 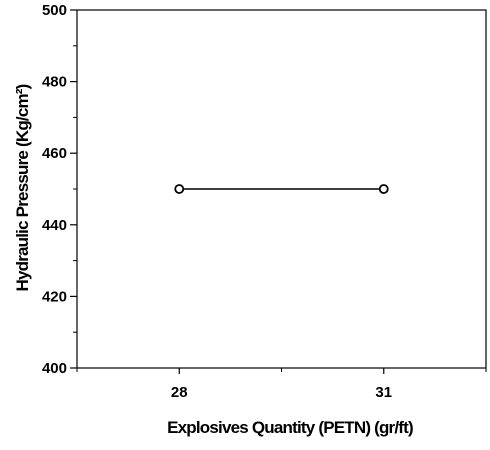 What do you see at coordinates (54, 296) in the screenshot?
I see `y-tick-label: 420` at bounding box center [54, 296].